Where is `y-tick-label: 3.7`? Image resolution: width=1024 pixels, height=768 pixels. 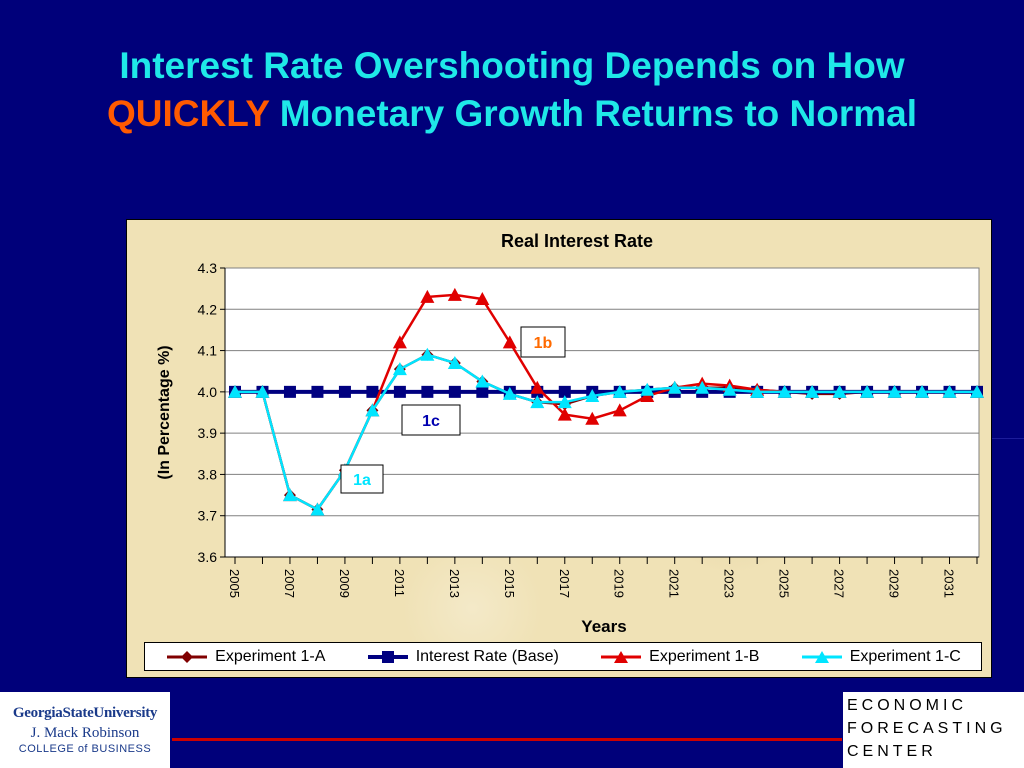
y-tick-label: 3.7 is located at coordinates (208, 516).